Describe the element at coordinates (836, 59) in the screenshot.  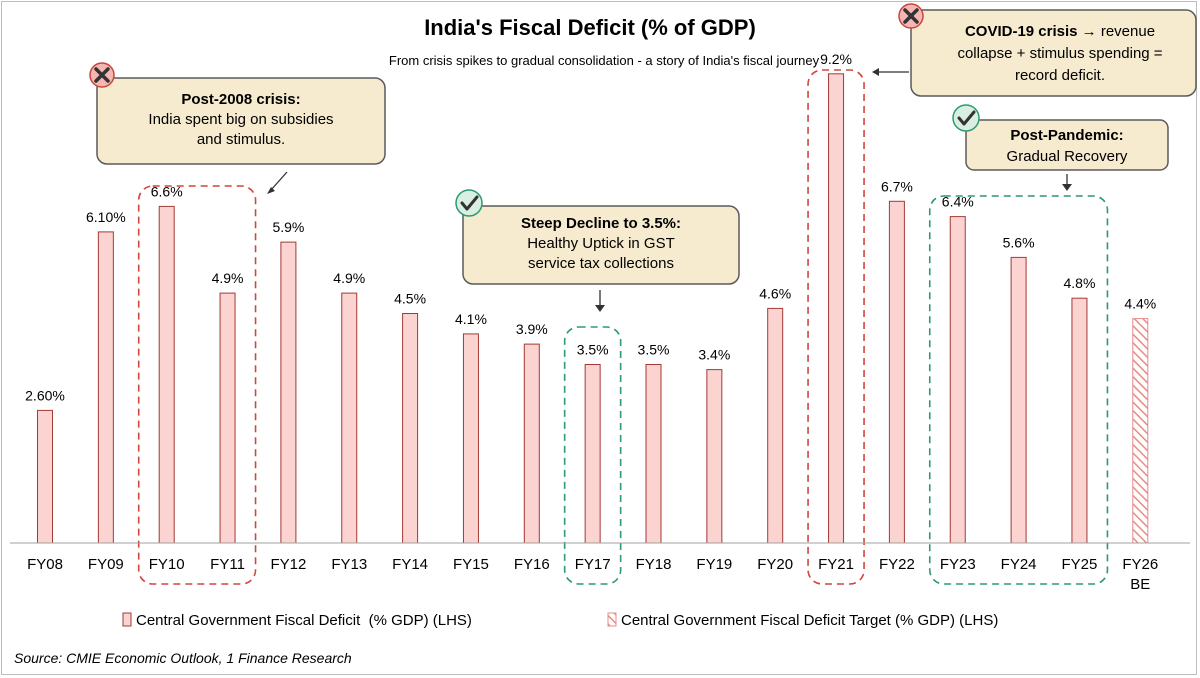
I see `value-label-fy21: 9.2%` at that location.